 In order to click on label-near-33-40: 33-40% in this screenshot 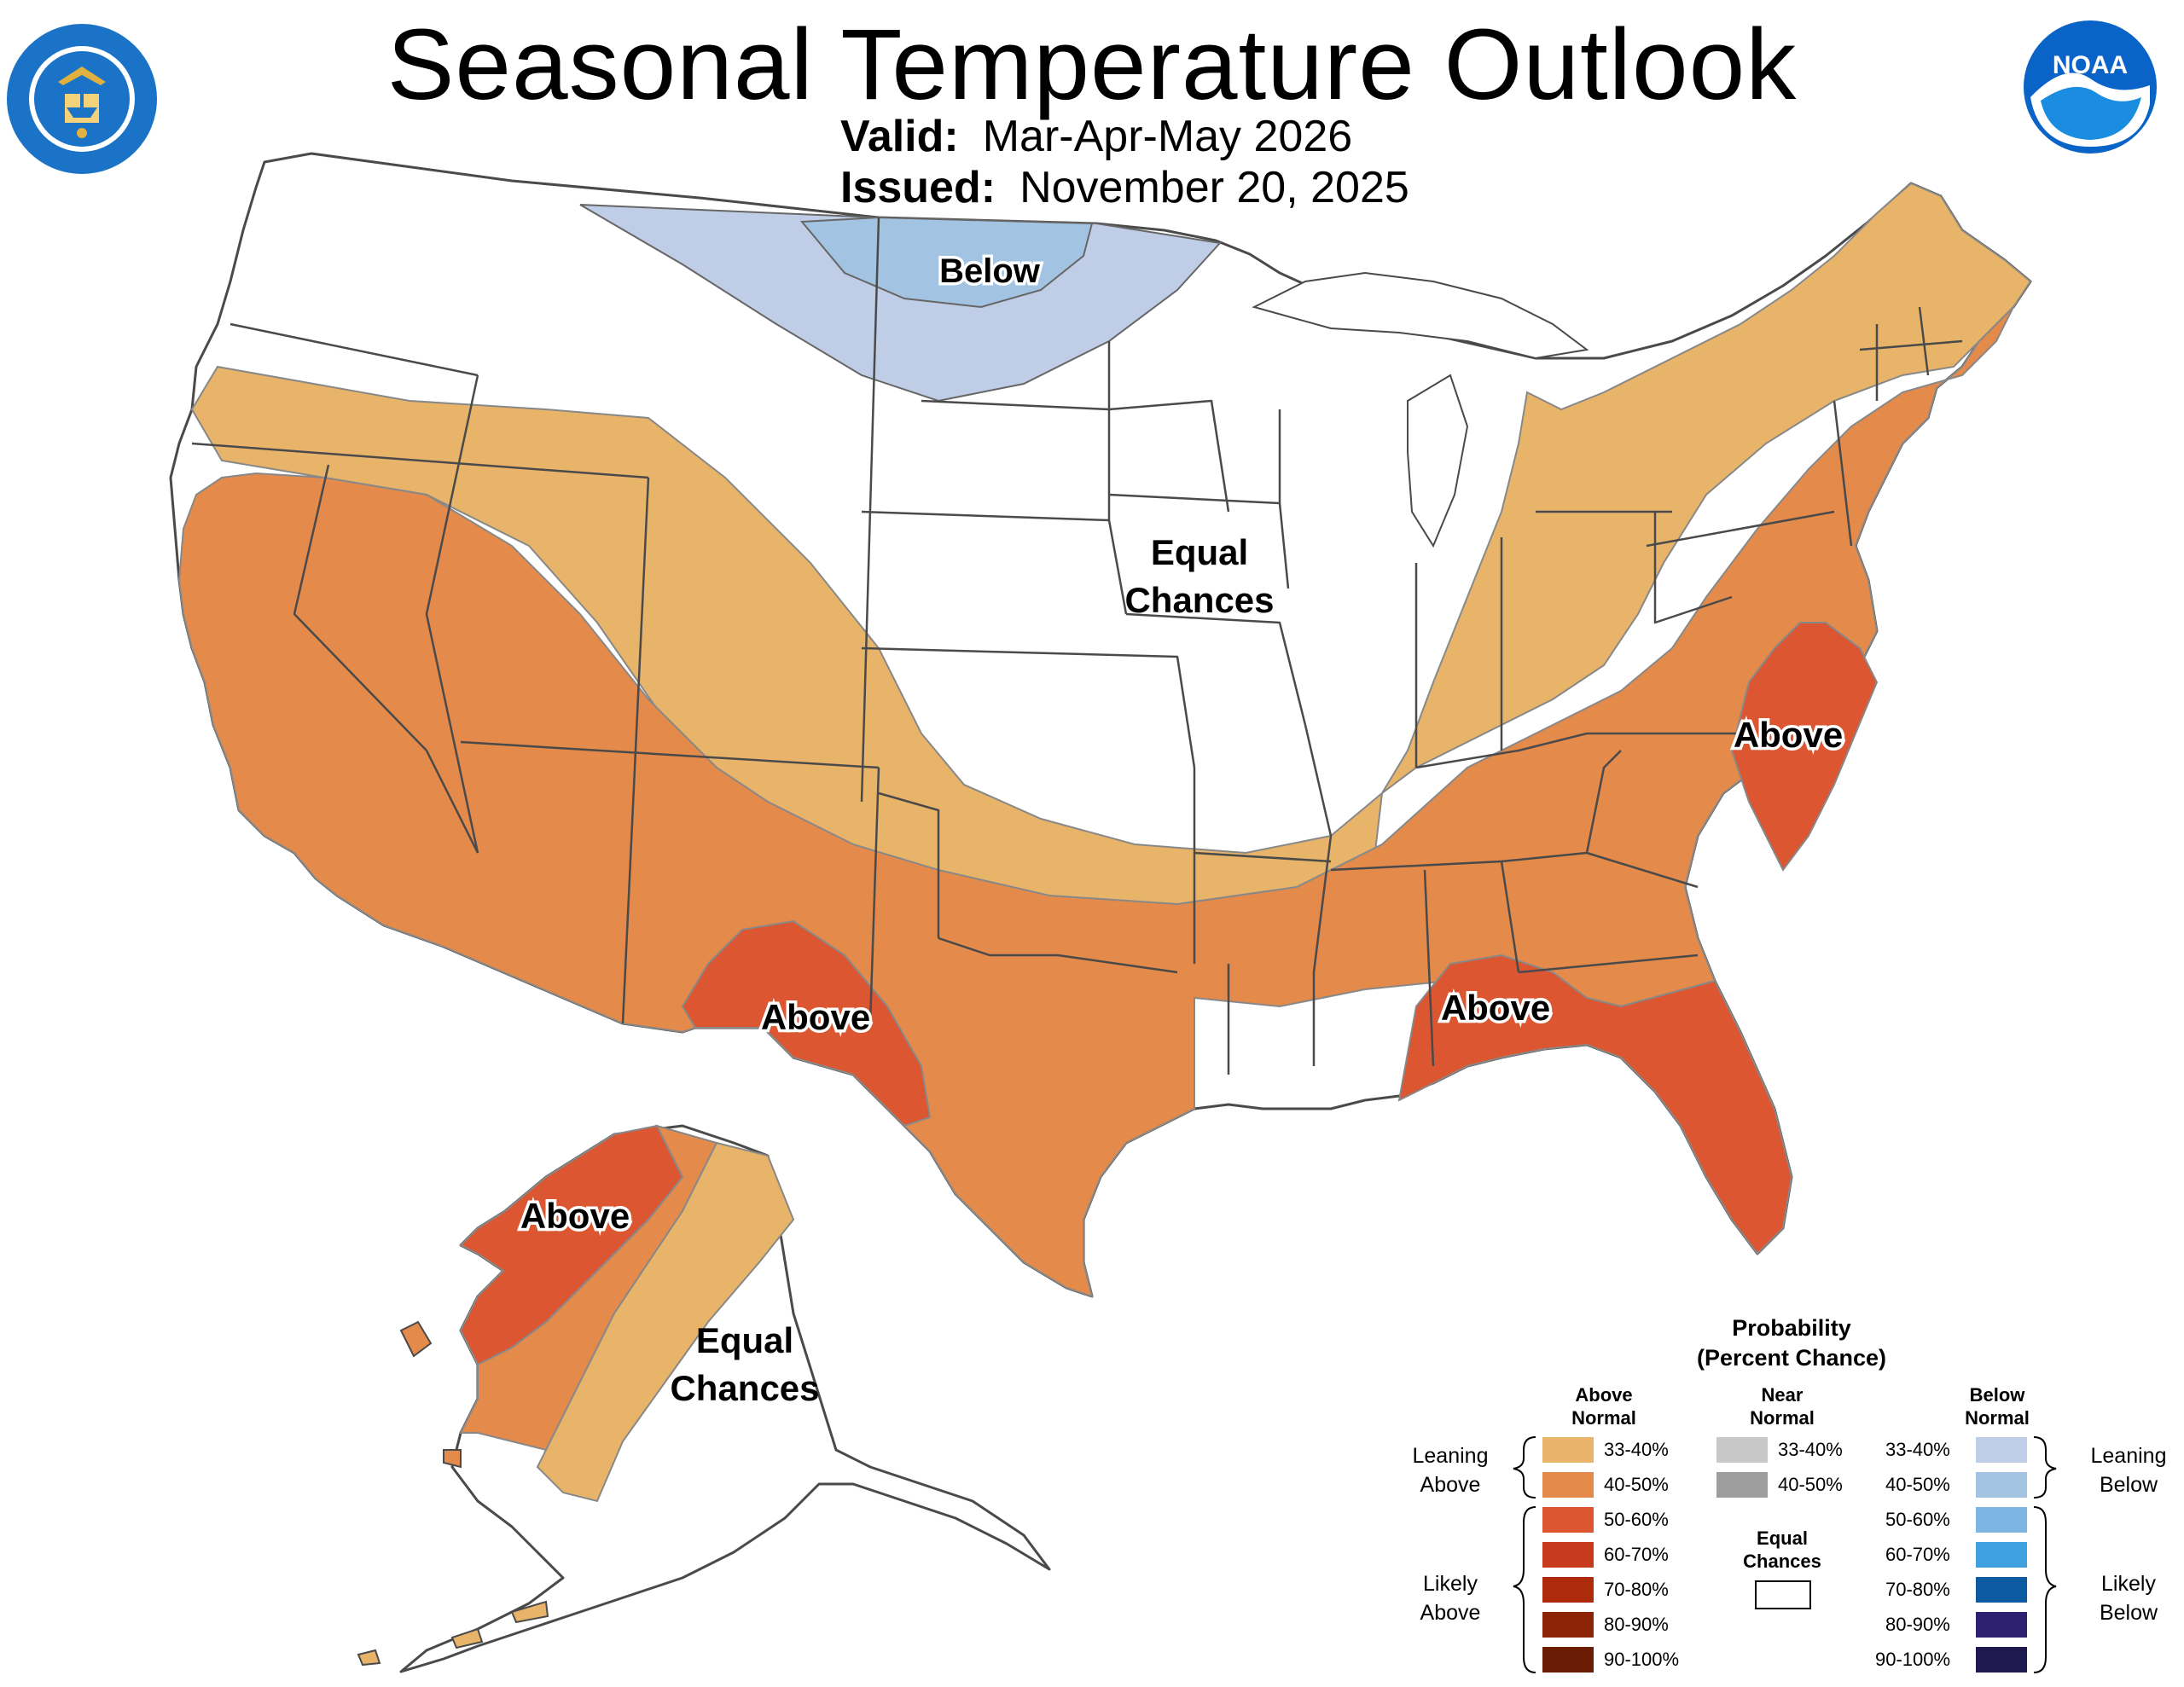, I will do `click(1811, 1449)`.